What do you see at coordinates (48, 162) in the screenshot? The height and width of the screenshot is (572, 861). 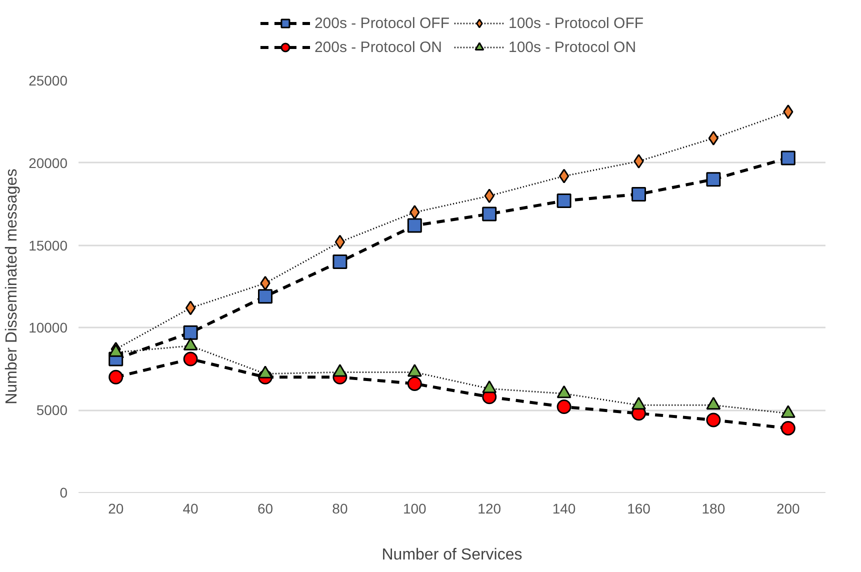 I see `y-tick-label: 20000` at bounding box center [48, 162].